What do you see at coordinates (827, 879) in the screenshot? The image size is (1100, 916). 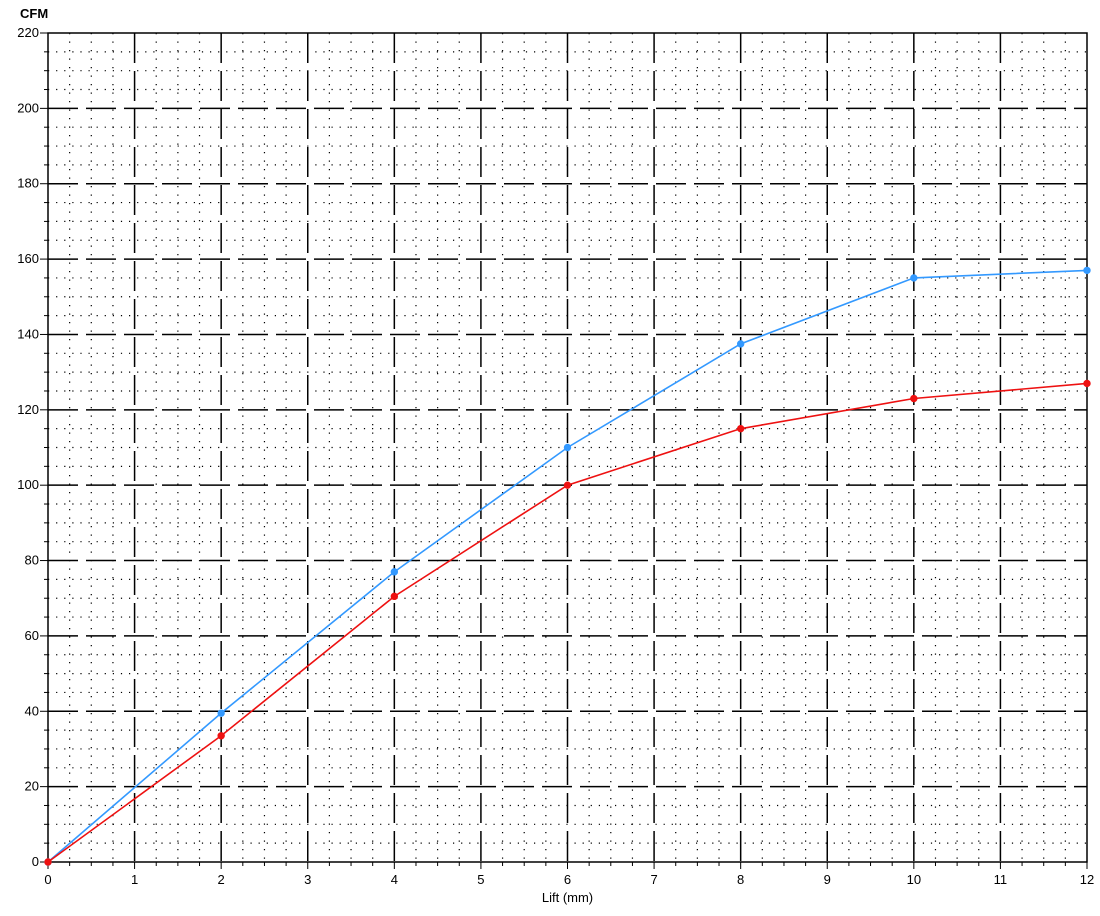 I see `x-tick-label: 9` at bounding box center [827, 879].